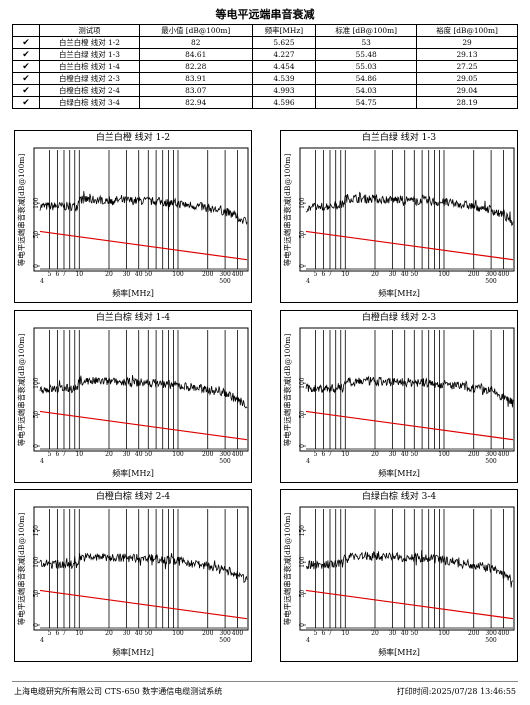  Describe the element at coordinates (366, 66) in the screenshot. I see `cell-std: 55.03` at that location.